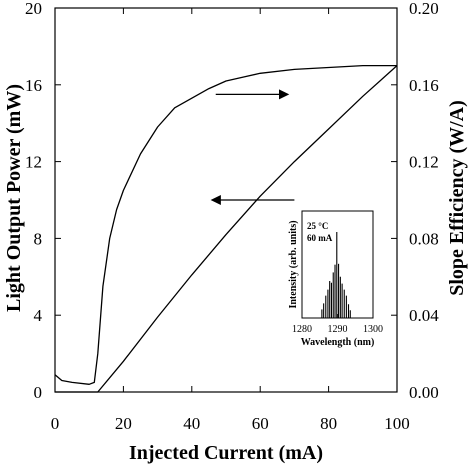 This screenshot has width=474, height=474. What do you see at coordinates (260, 423) in the screenshot?
I see `x-tick-label: 60` at bounding box center [260, 423].